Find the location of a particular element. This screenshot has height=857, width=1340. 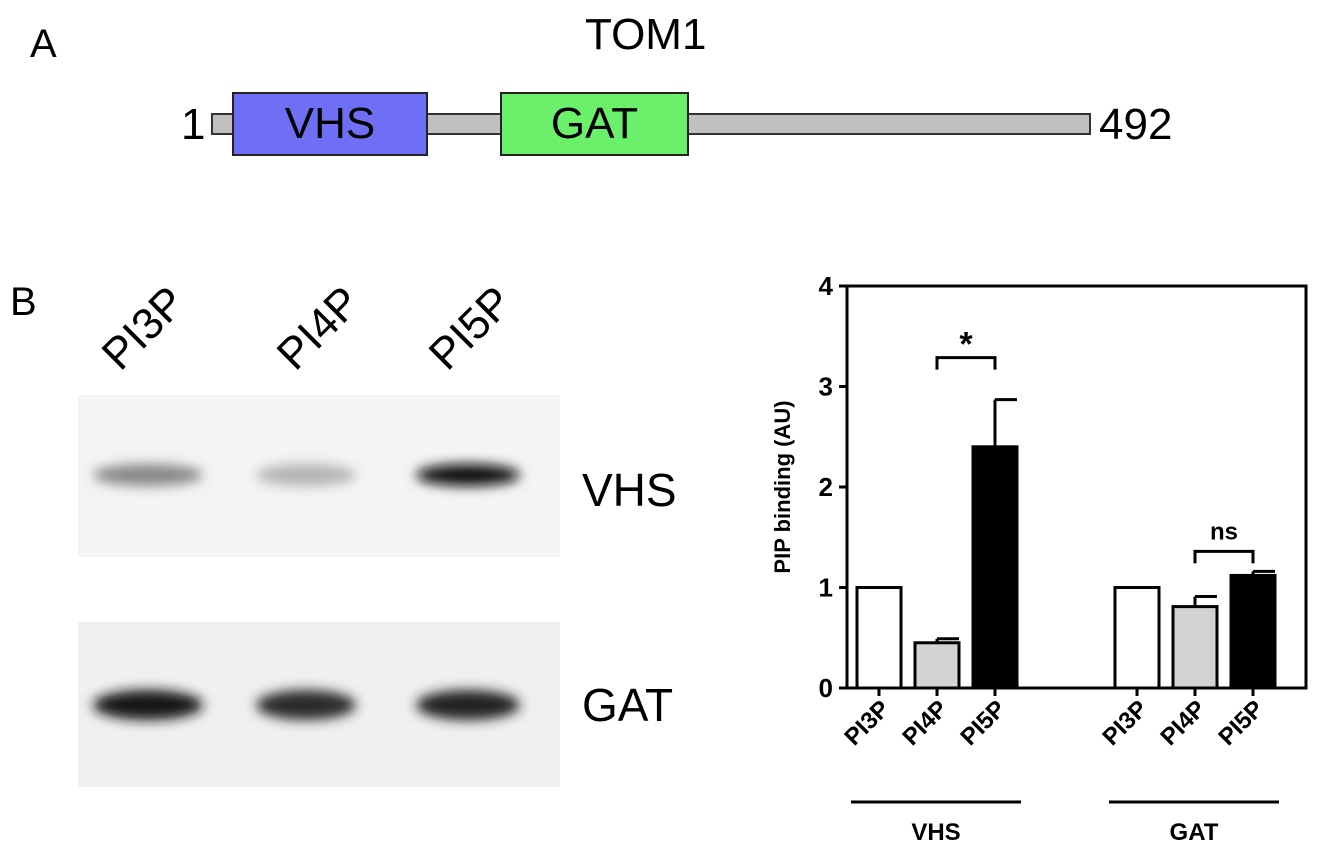

vhs-domain-box: VHS is located at coordinates (330, 124).